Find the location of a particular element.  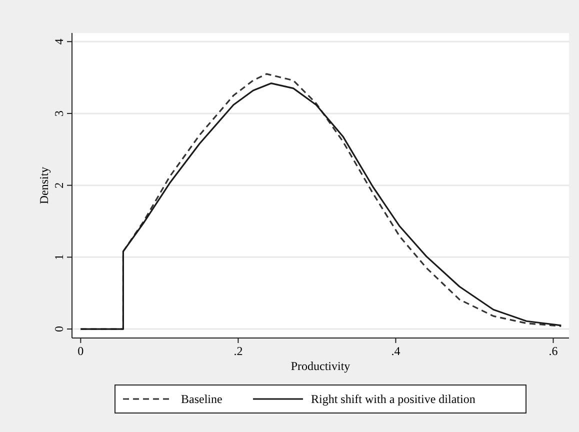

x-tick-label: .4 is located at coordinates (395, 351).